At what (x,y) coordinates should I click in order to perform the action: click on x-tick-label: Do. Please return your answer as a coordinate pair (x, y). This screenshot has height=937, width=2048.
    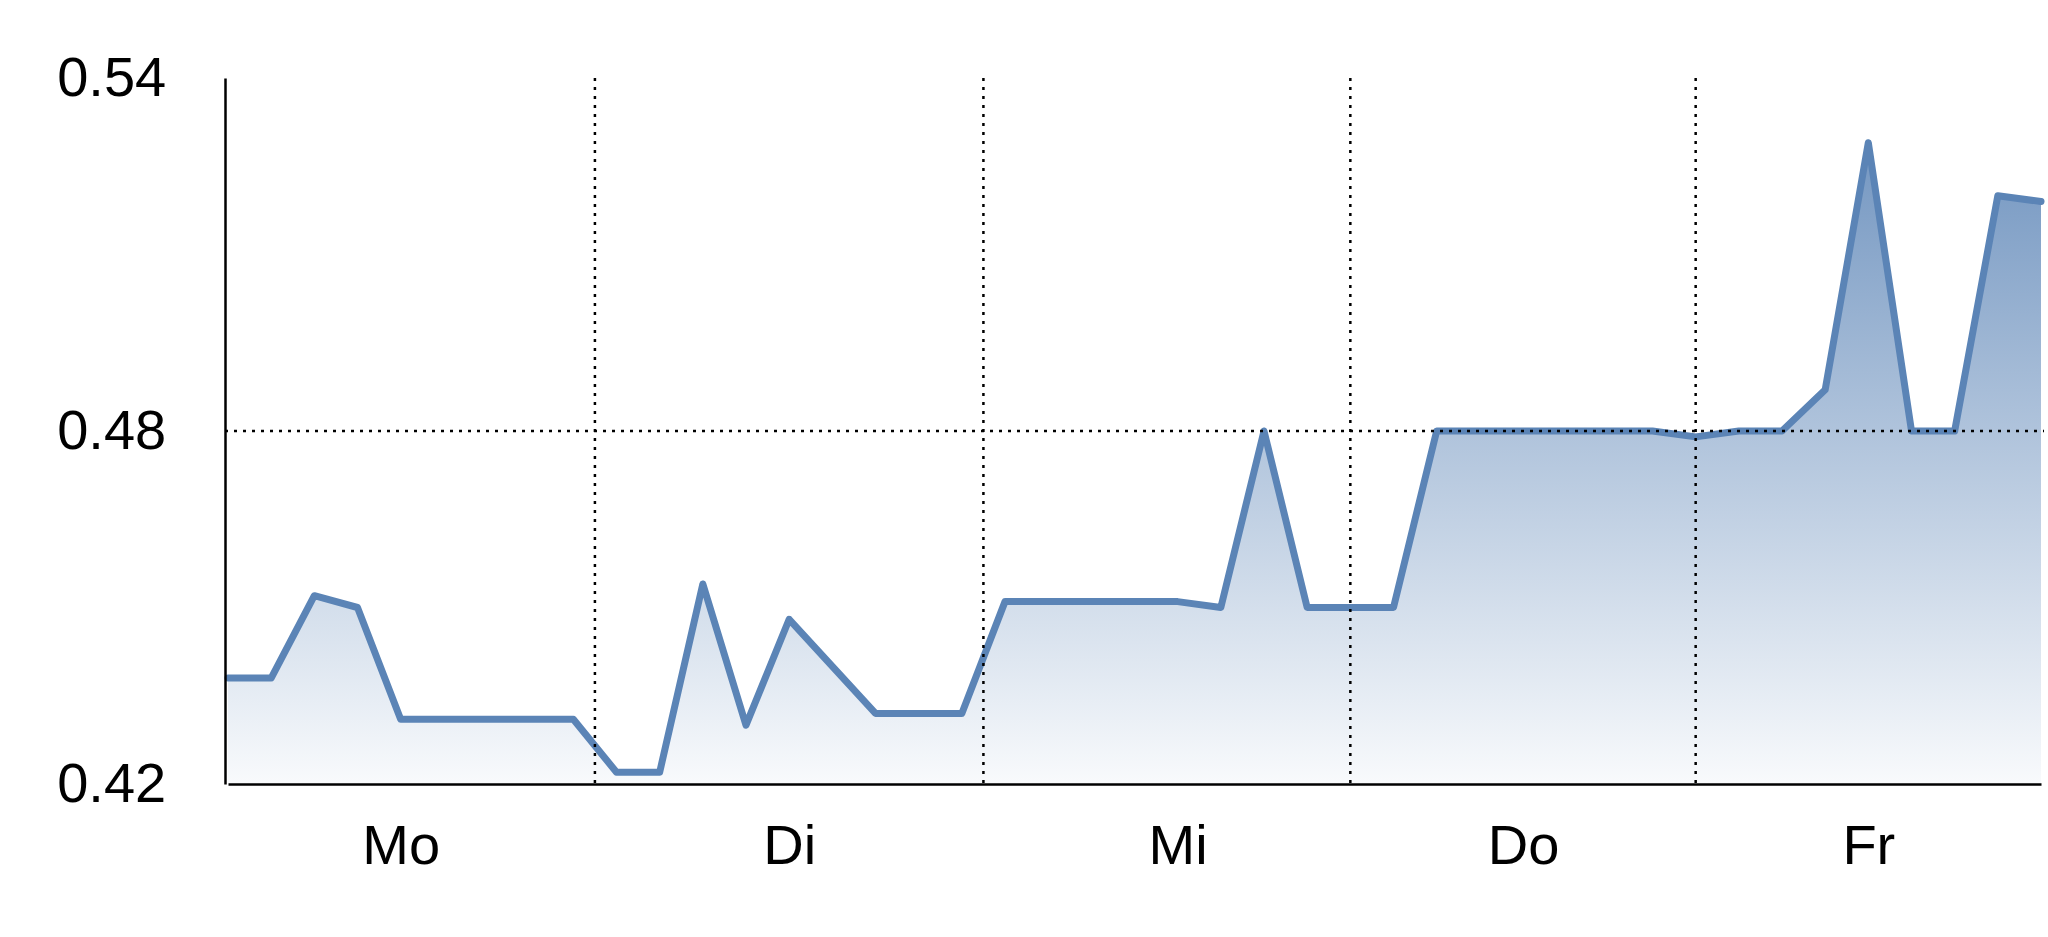
    Looking at the image, I should click on (1523, 844).